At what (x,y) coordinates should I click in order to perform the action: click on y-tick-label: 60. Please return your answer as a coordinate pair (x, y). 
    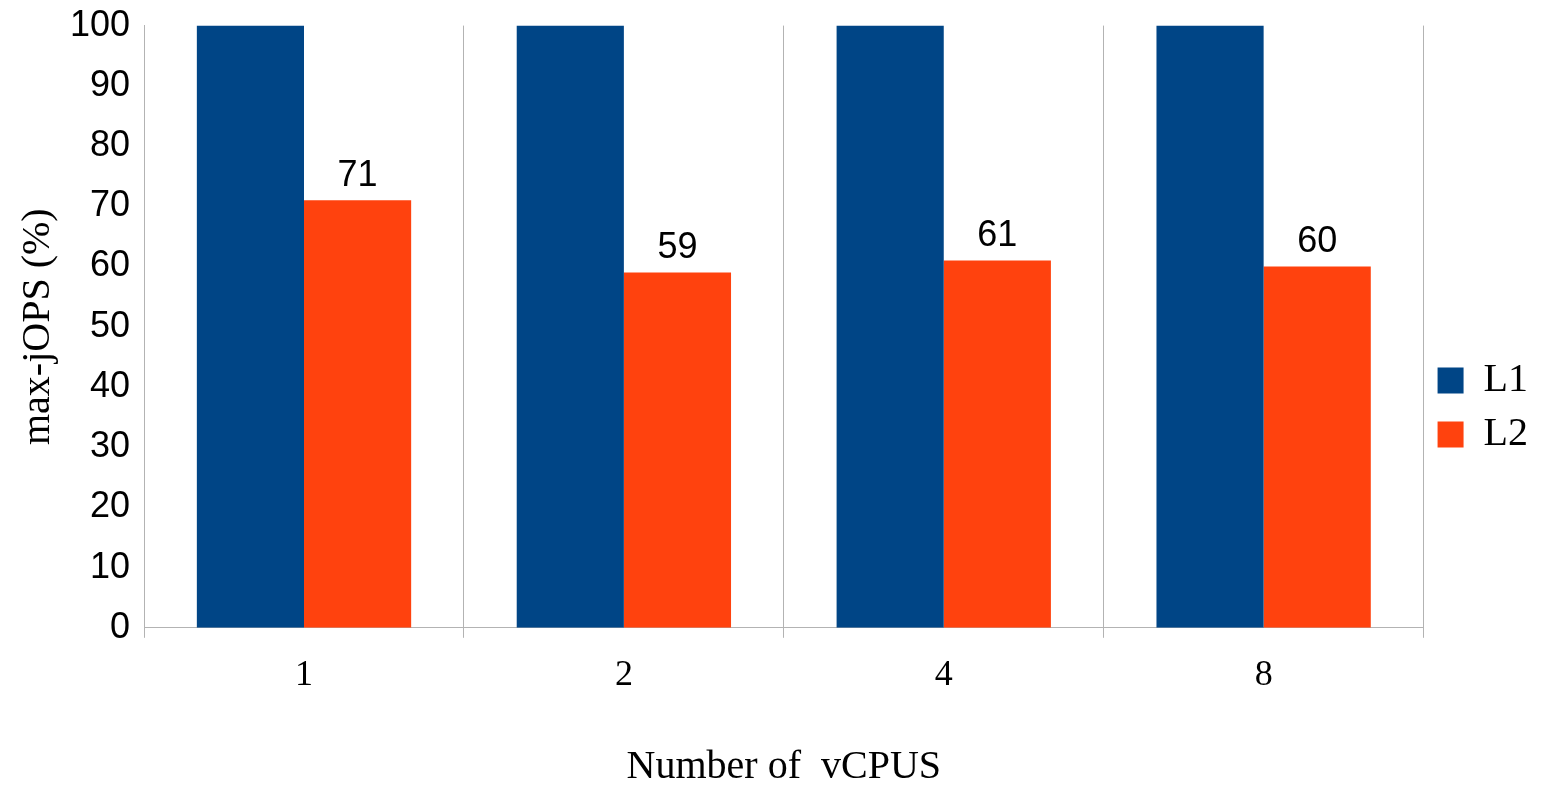
    Looking at the image, I should click on (110, 264).